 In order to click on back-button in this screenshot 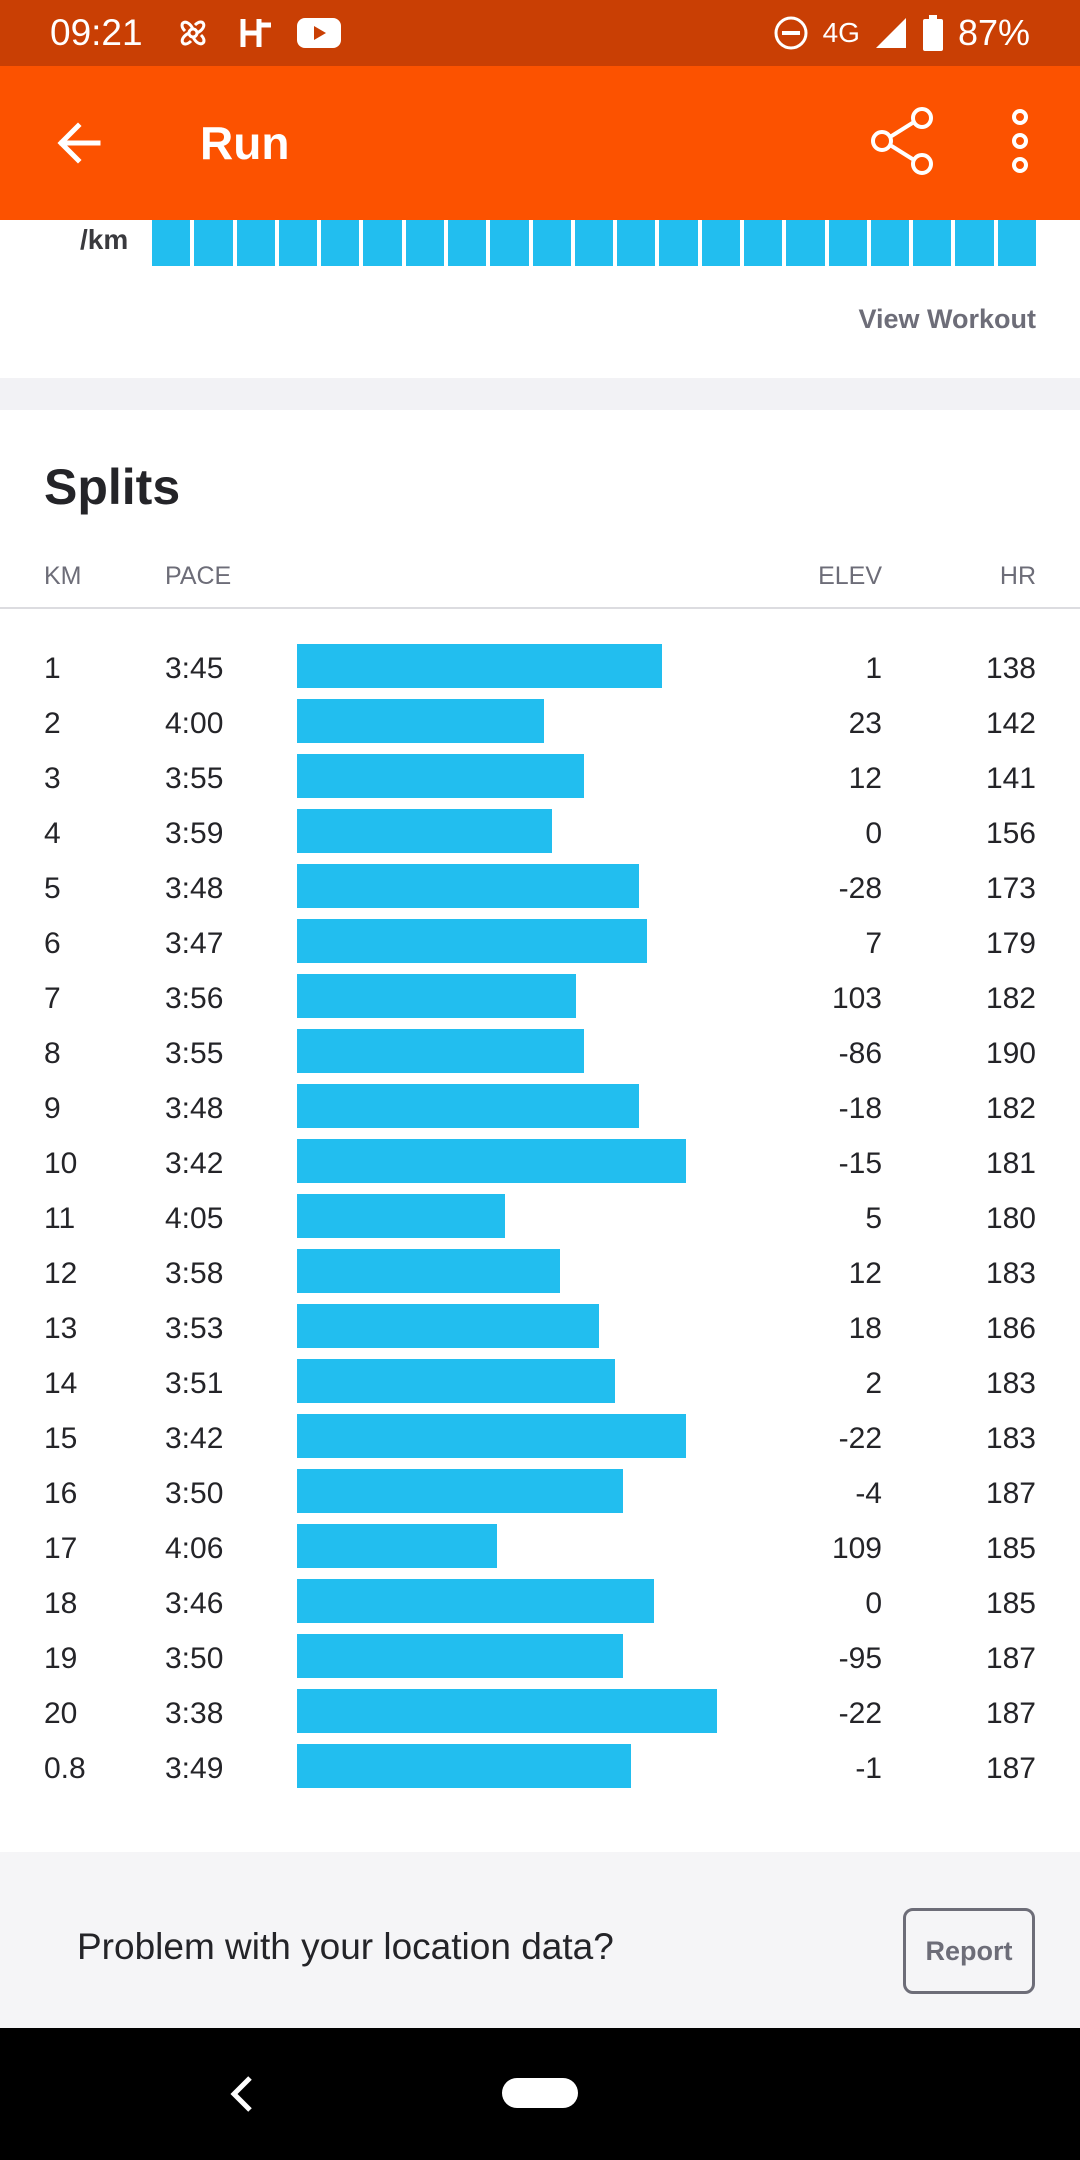, I will do `click(79, 143)`.